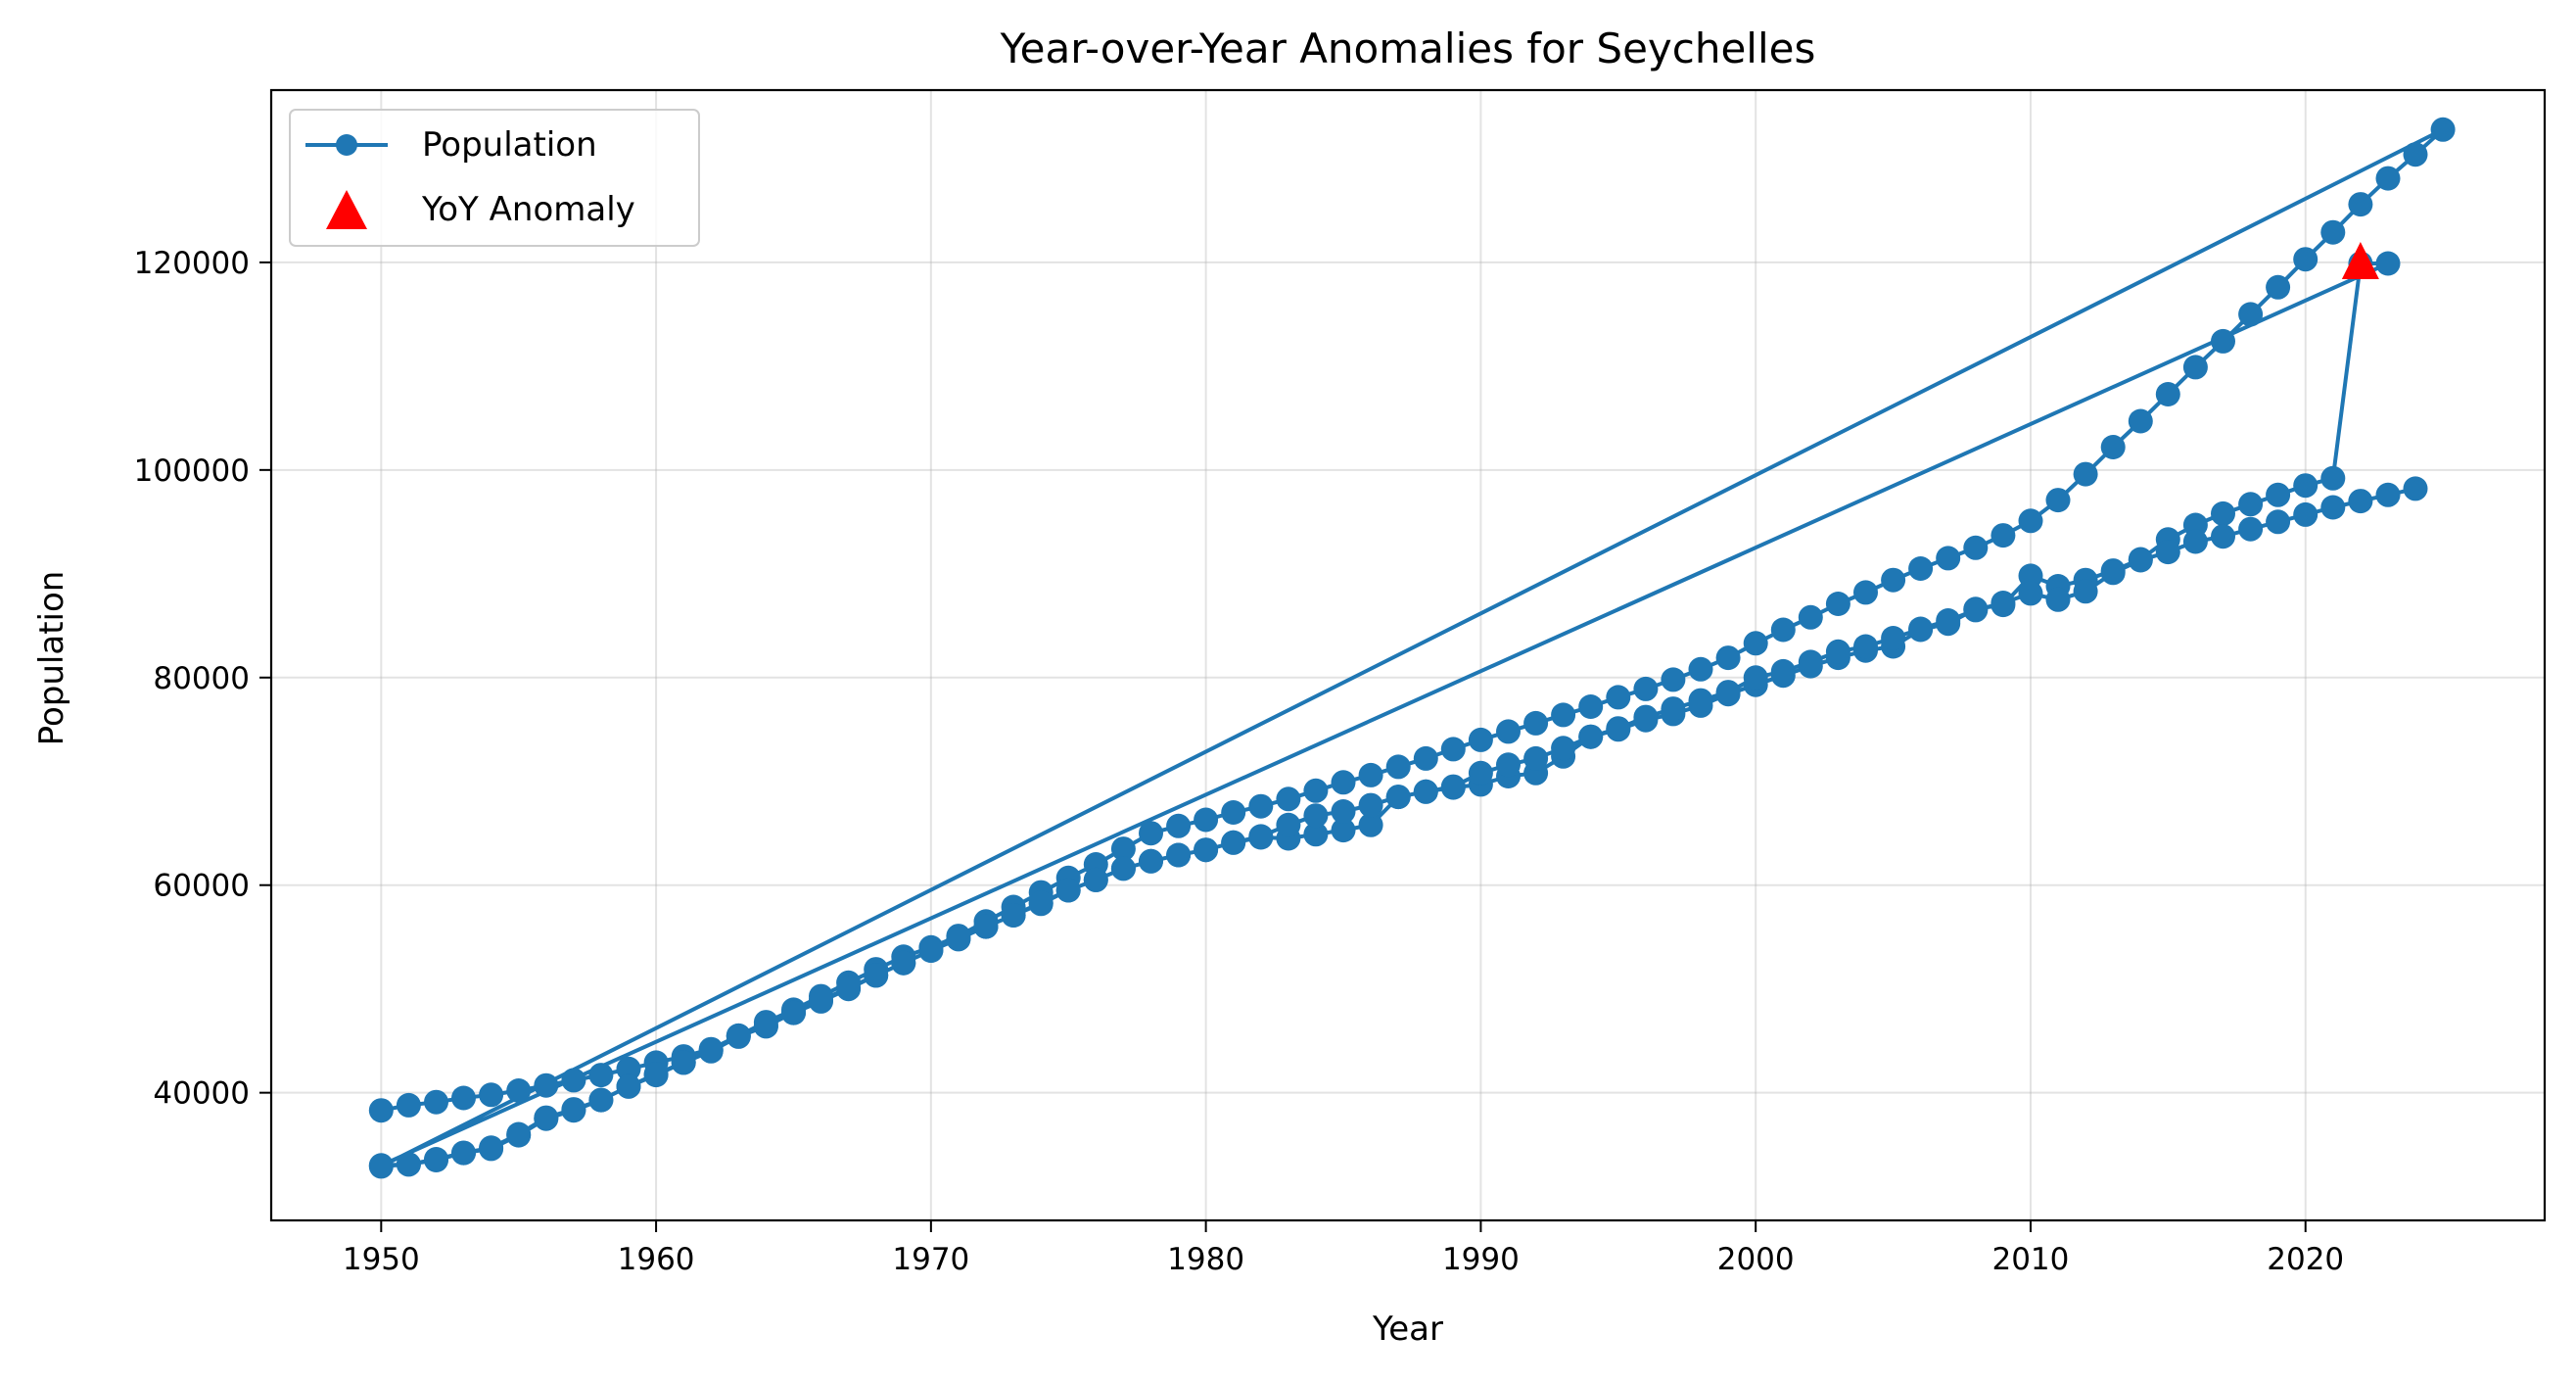 This screenshot has height=1382, width=2576. What do you see at coordinates (931, 1259) in the screenshot?
I see `x-tick-label: 1970` at bounding box center [931, 1259].